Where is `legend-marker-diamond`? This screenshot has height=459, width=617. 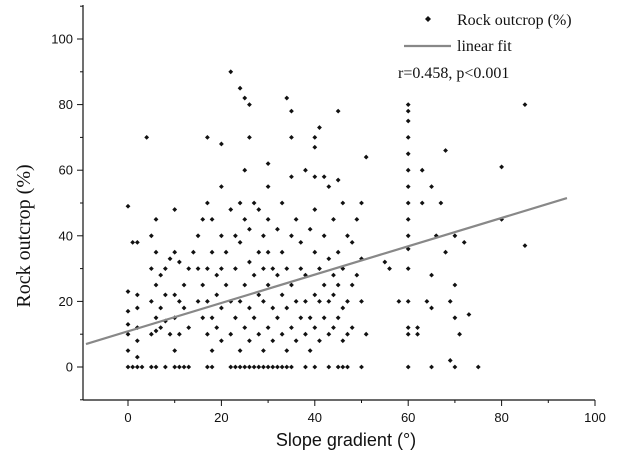
legend-marker-diamond is located at coordinates (428, 19).